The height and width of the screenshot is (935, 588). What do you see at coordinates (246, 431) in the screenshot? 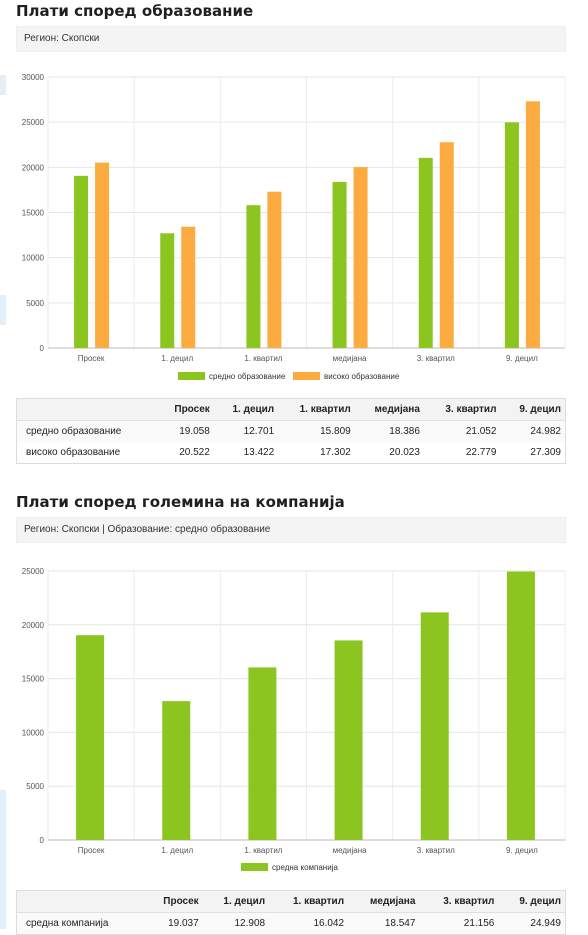
I see `table-cell: 12.701` at bounding box center [246, 431].